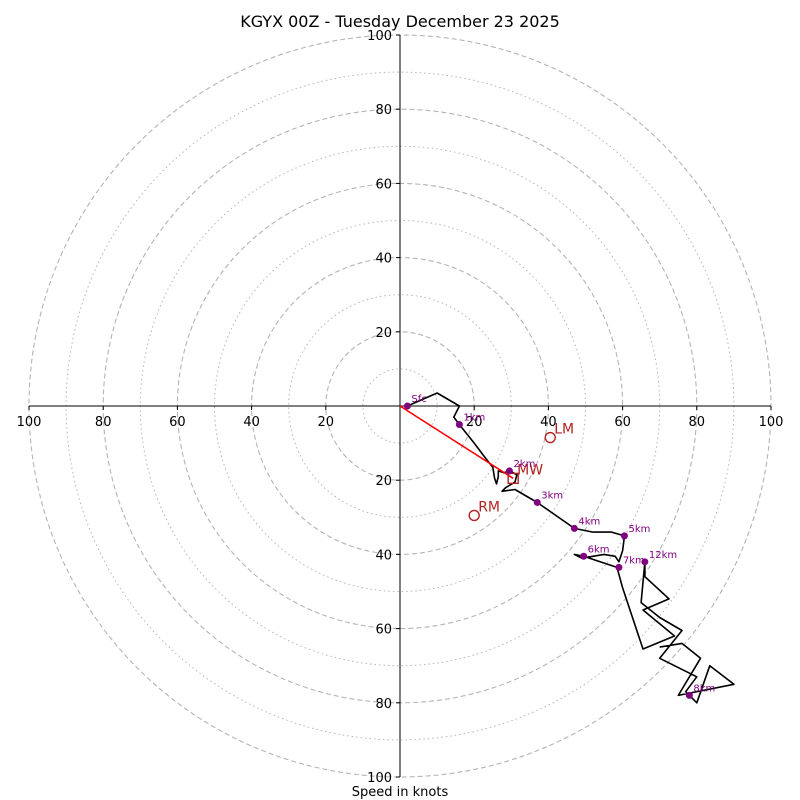 This screenshot has height=800, width=800. What do you see at coordinates (624, 536) in the screenshot?
I see `height-marker-5km` at bounding box center [624, 536].